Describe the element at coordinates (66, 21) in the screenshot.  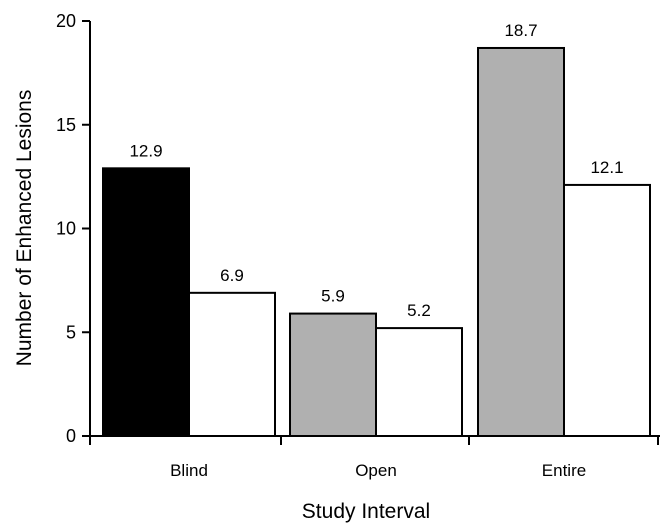
I see `y-tick-label: 20` at that location.